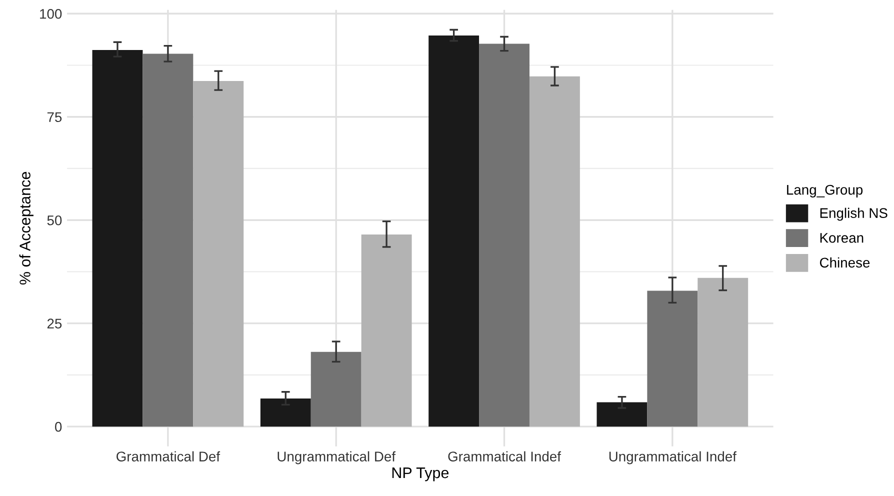 Image resolution: width=894 pixels, height=496 pixels. I want to click on legend-label: Chinese, so click(845, 262).